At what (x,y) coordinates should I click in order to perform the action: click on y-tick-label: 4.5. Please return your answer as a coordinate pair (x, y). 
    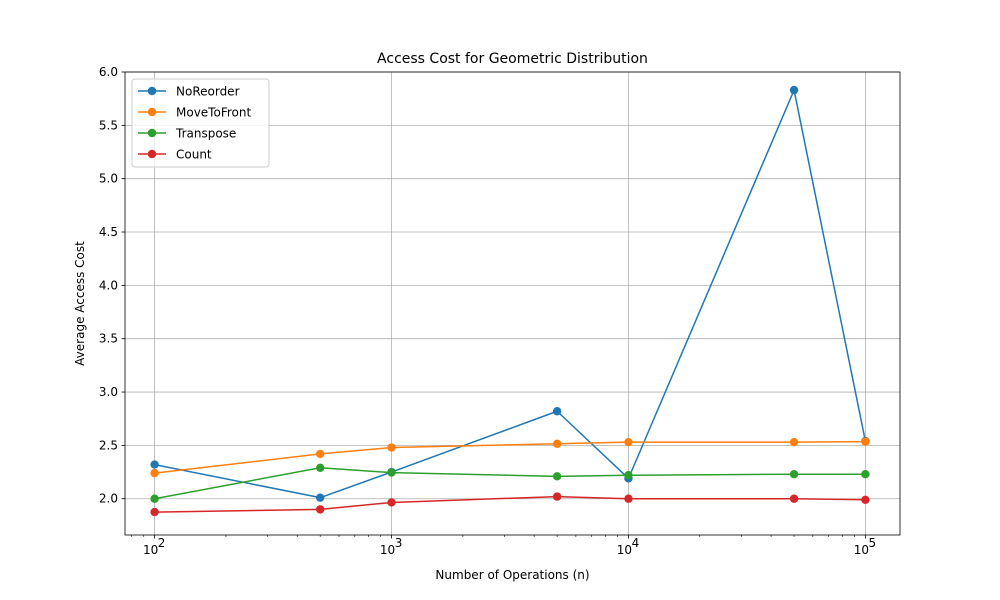
    Looking at the image, I should click on (108, 232).